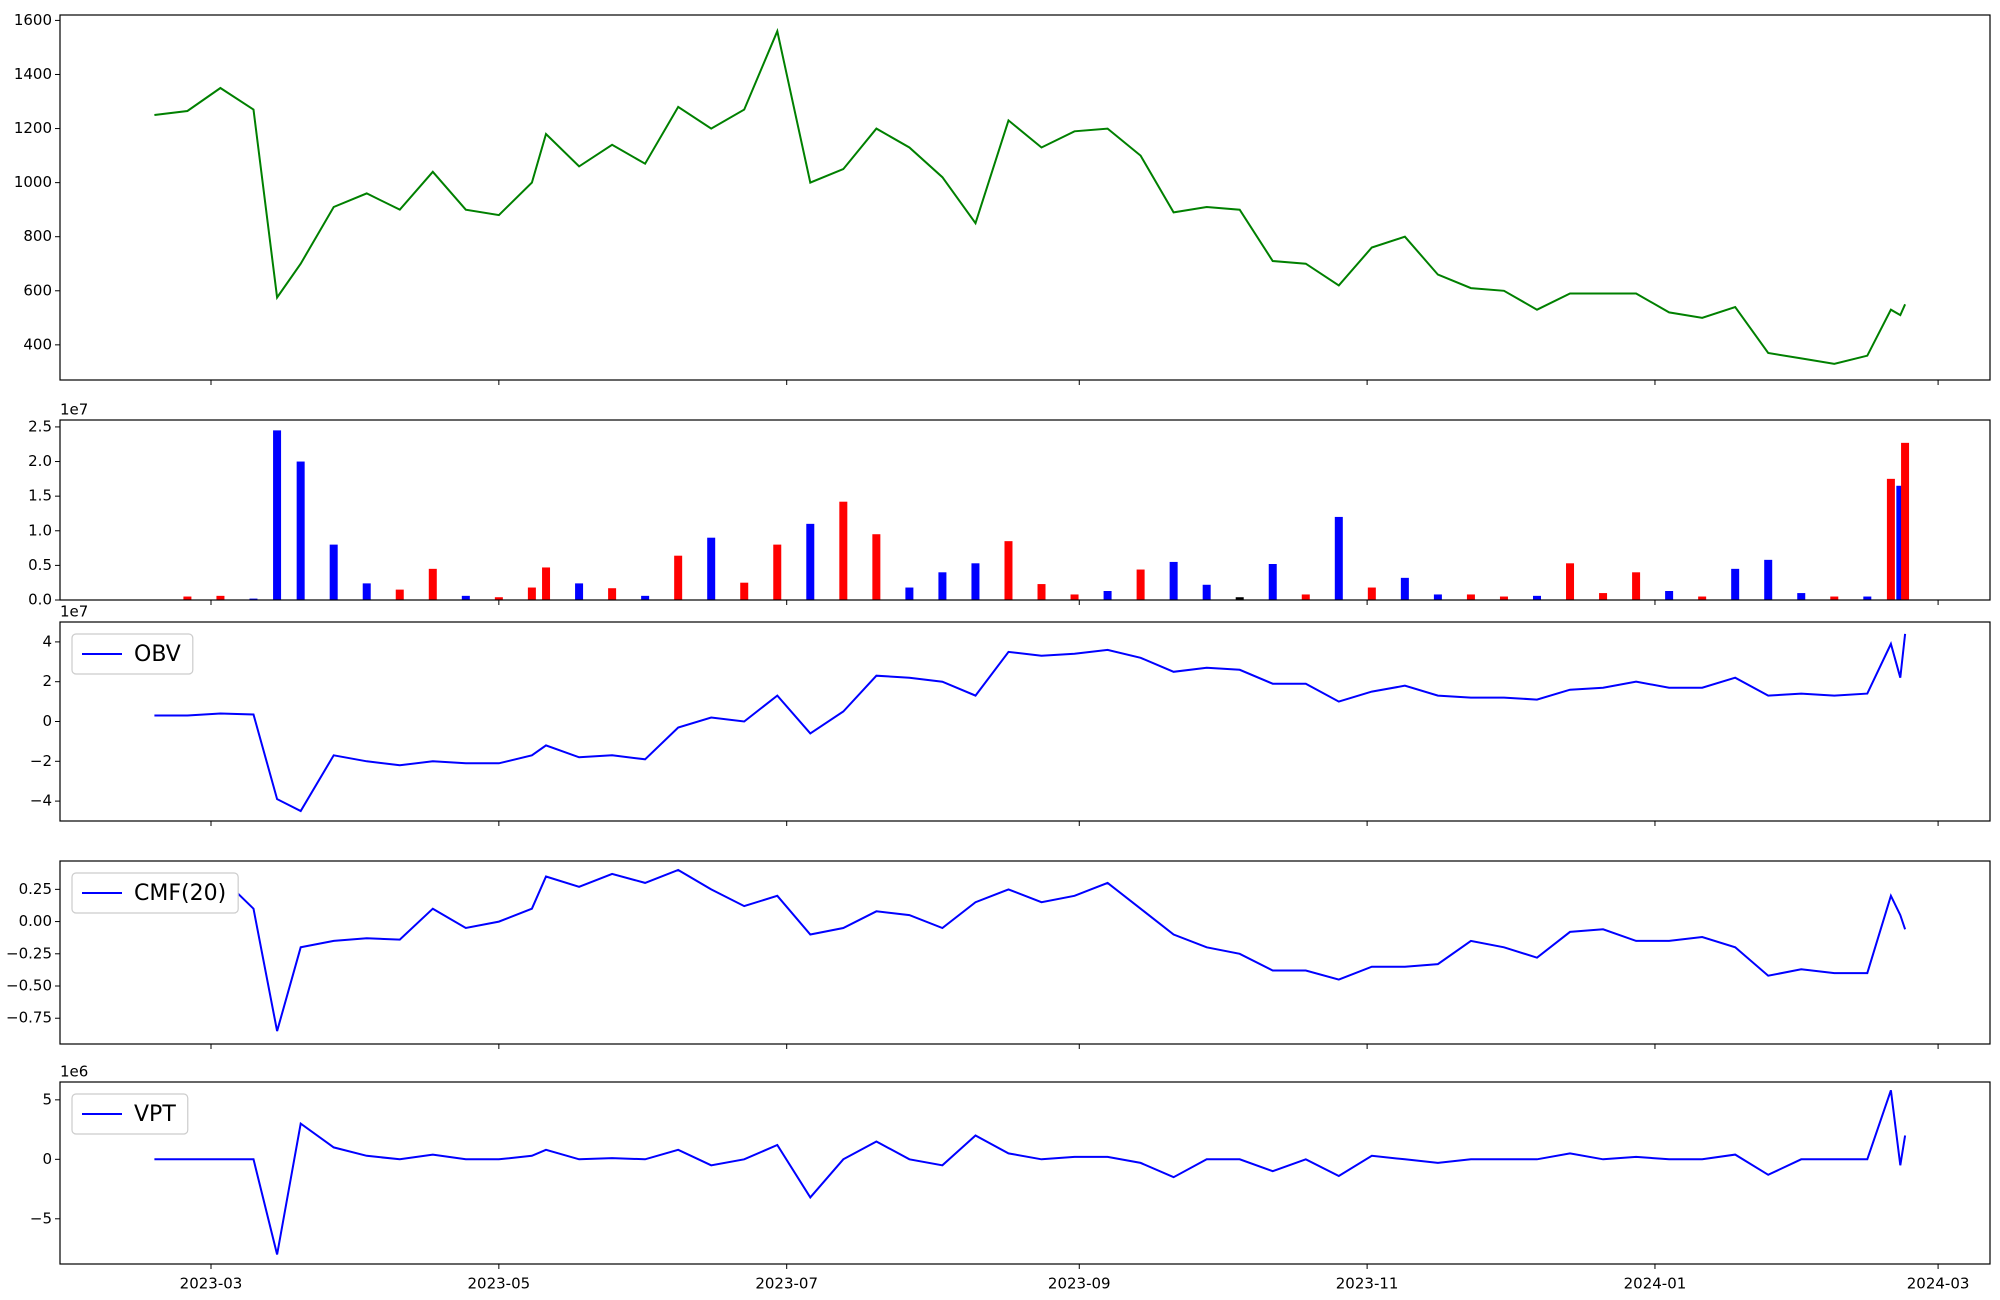 Image resolution: width=2000 pixels, height=1300 pixels. I want to click on y-tick-label: 600, so click(37, 290).